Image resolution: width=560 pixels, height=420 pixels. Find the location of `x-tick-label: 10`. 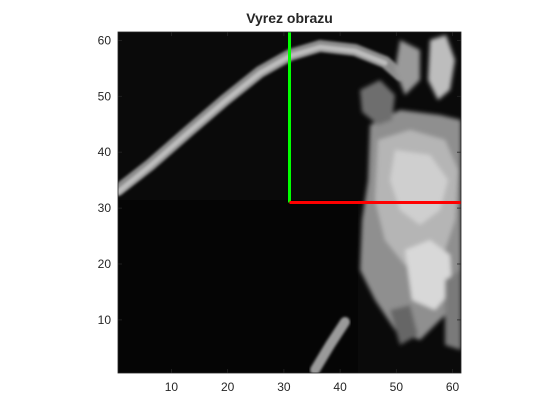

x-tick-label: 10 is located at coordinates (172, 387).